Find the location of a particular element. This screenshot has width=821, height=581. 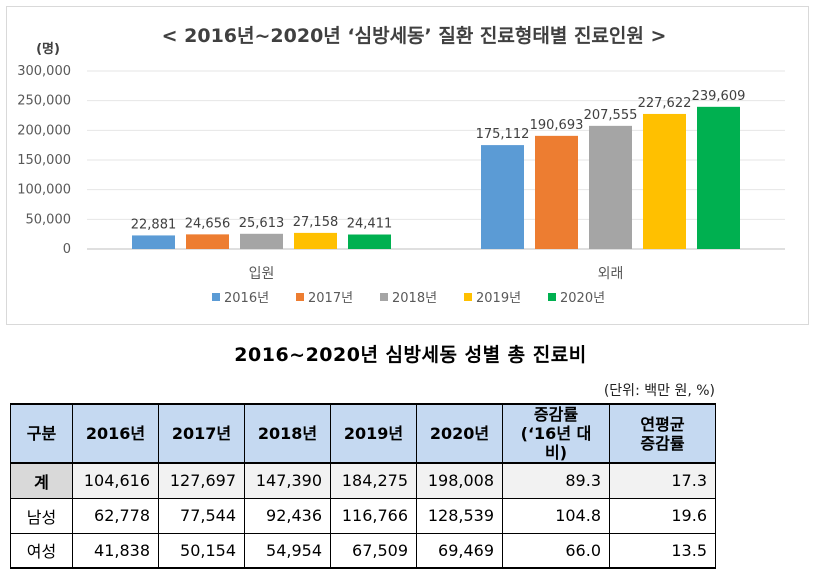

table-cell: 50,154 is located at coordinates (201, 550).